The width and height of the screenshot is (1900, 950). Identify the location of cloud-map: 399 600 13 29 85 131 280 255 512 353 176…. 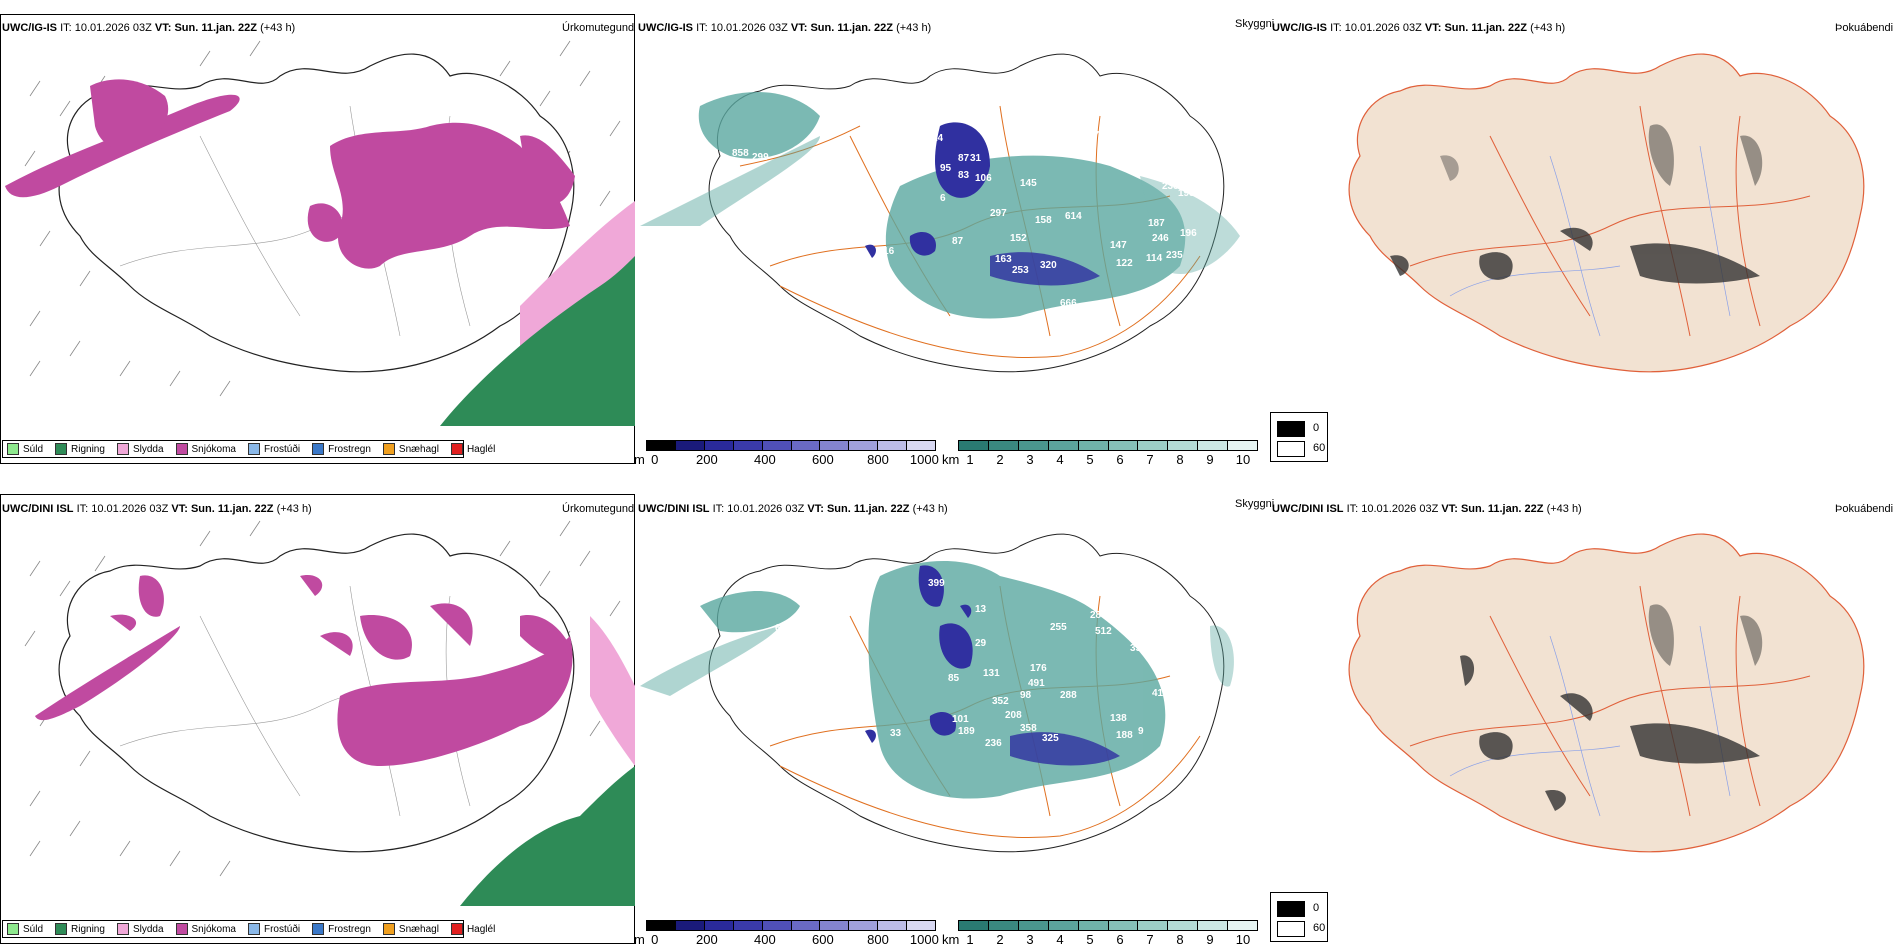
(937, 693).